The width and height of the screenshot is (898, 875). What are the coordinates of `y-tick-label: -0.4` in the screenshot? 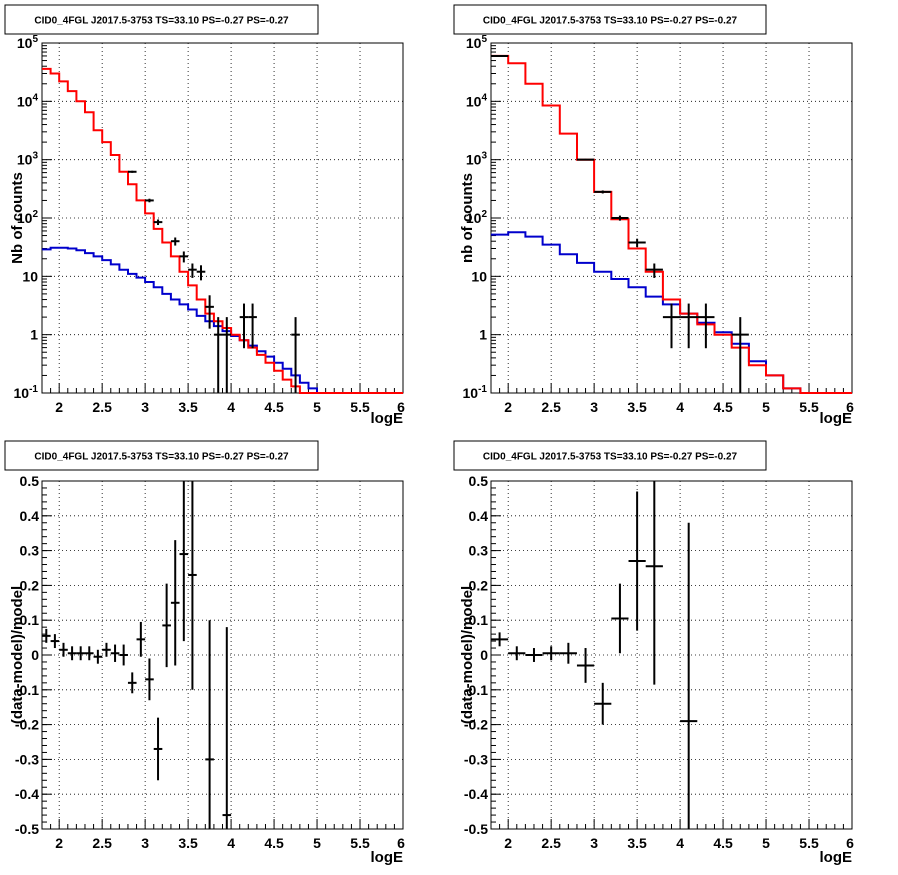 It's located at (27, 794).